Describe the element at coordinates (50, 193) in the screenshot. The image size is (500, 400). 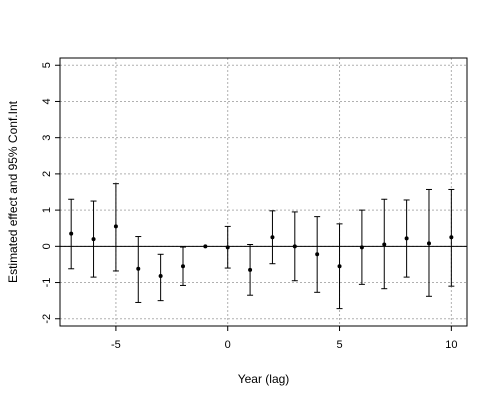
I see `y-axis-ticks: -2 -1 0 1 2 3 4 5` at that location.